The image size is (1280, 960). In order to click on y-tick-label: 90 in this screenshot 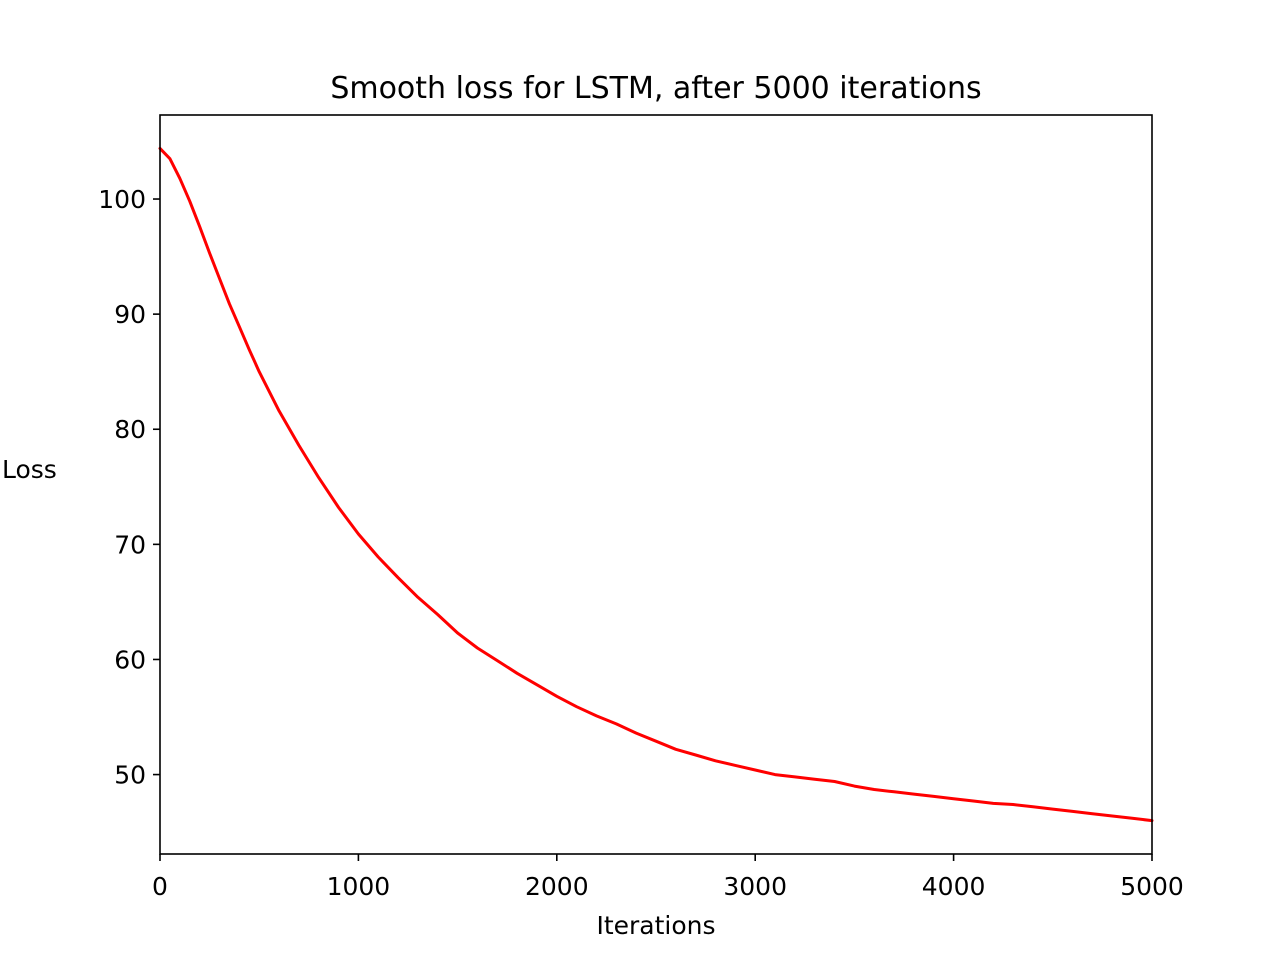, I will do `click(130, 314)`.